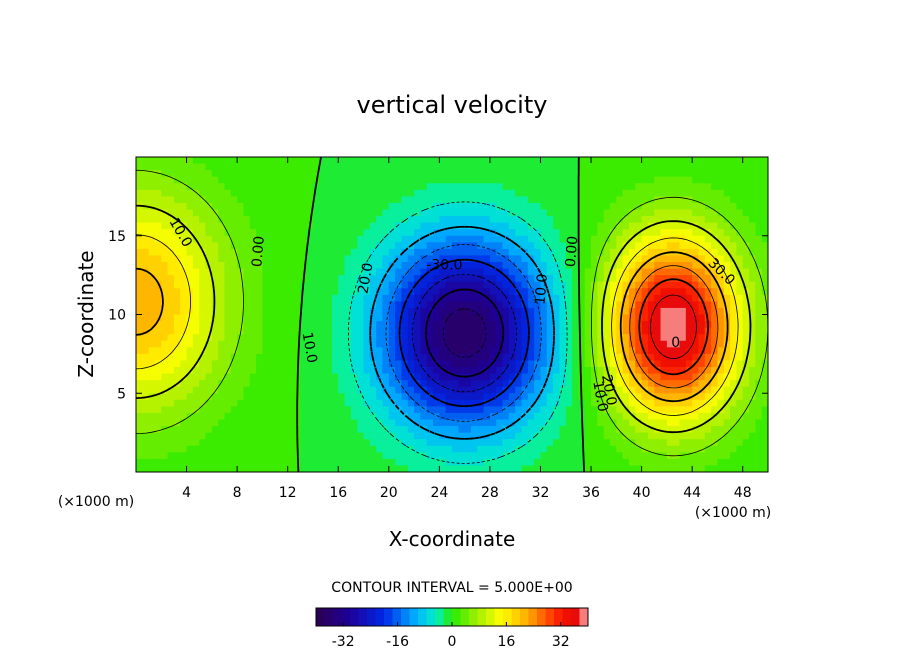 This screenshot has width=904, height=654. I want to click on x-tick-label: 12, so click(288, 493).